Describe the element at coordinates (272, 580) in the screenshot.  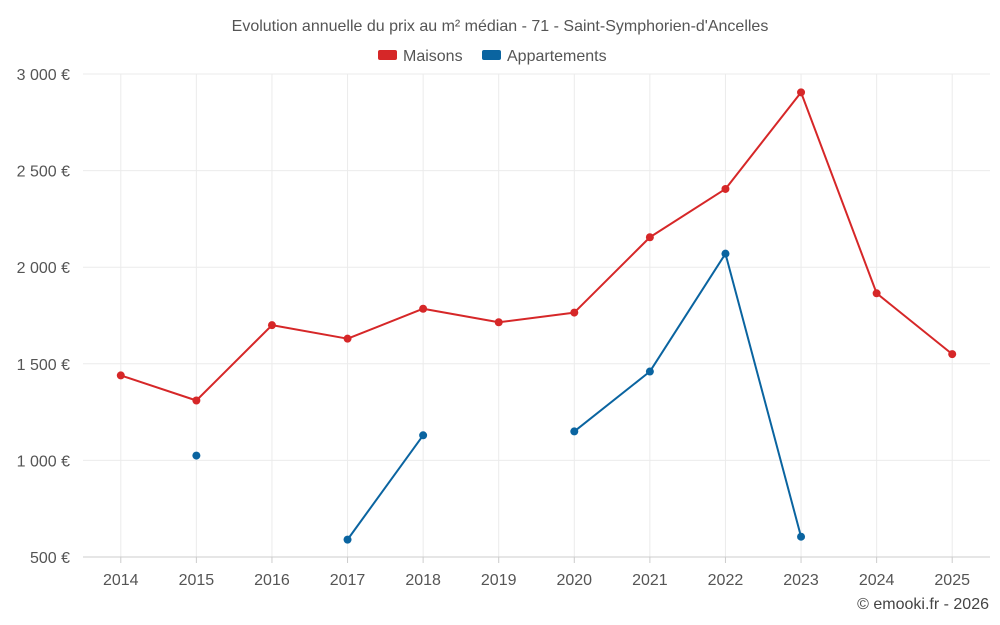
I see `x-tick-label: 2016` at that location.